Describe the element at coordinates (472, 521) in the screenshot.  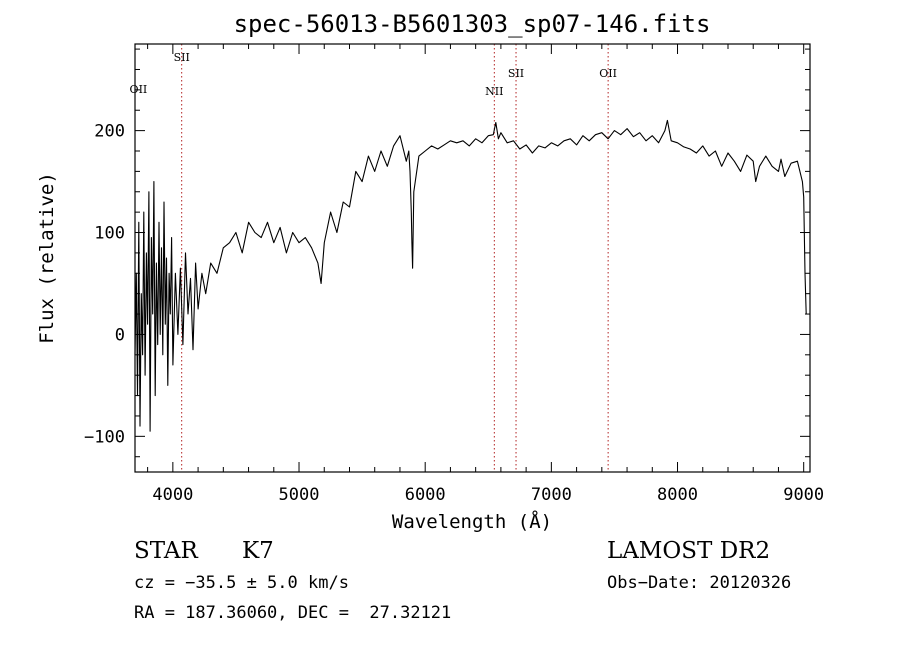
I see `x-axis-label: Wavelength (Å)` at that location.